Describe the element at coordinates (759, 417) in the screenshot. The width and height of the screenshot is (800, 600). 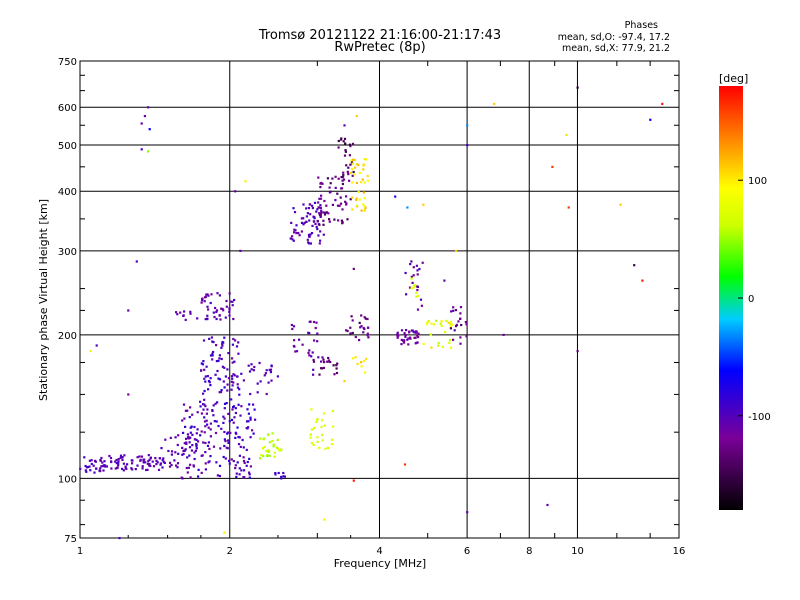
I see `colorbar-tick-label: -100` at that location.